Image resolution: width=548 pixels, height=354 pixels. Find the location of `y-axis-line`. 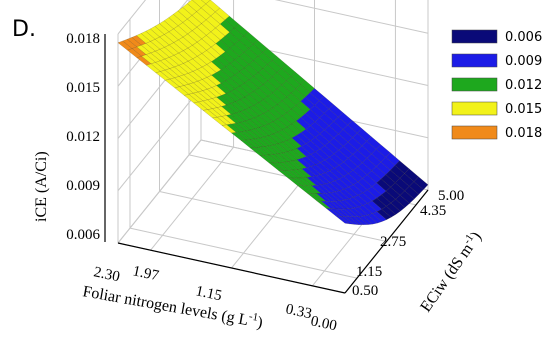

y-axis-line is located at coordinates (386, 241).